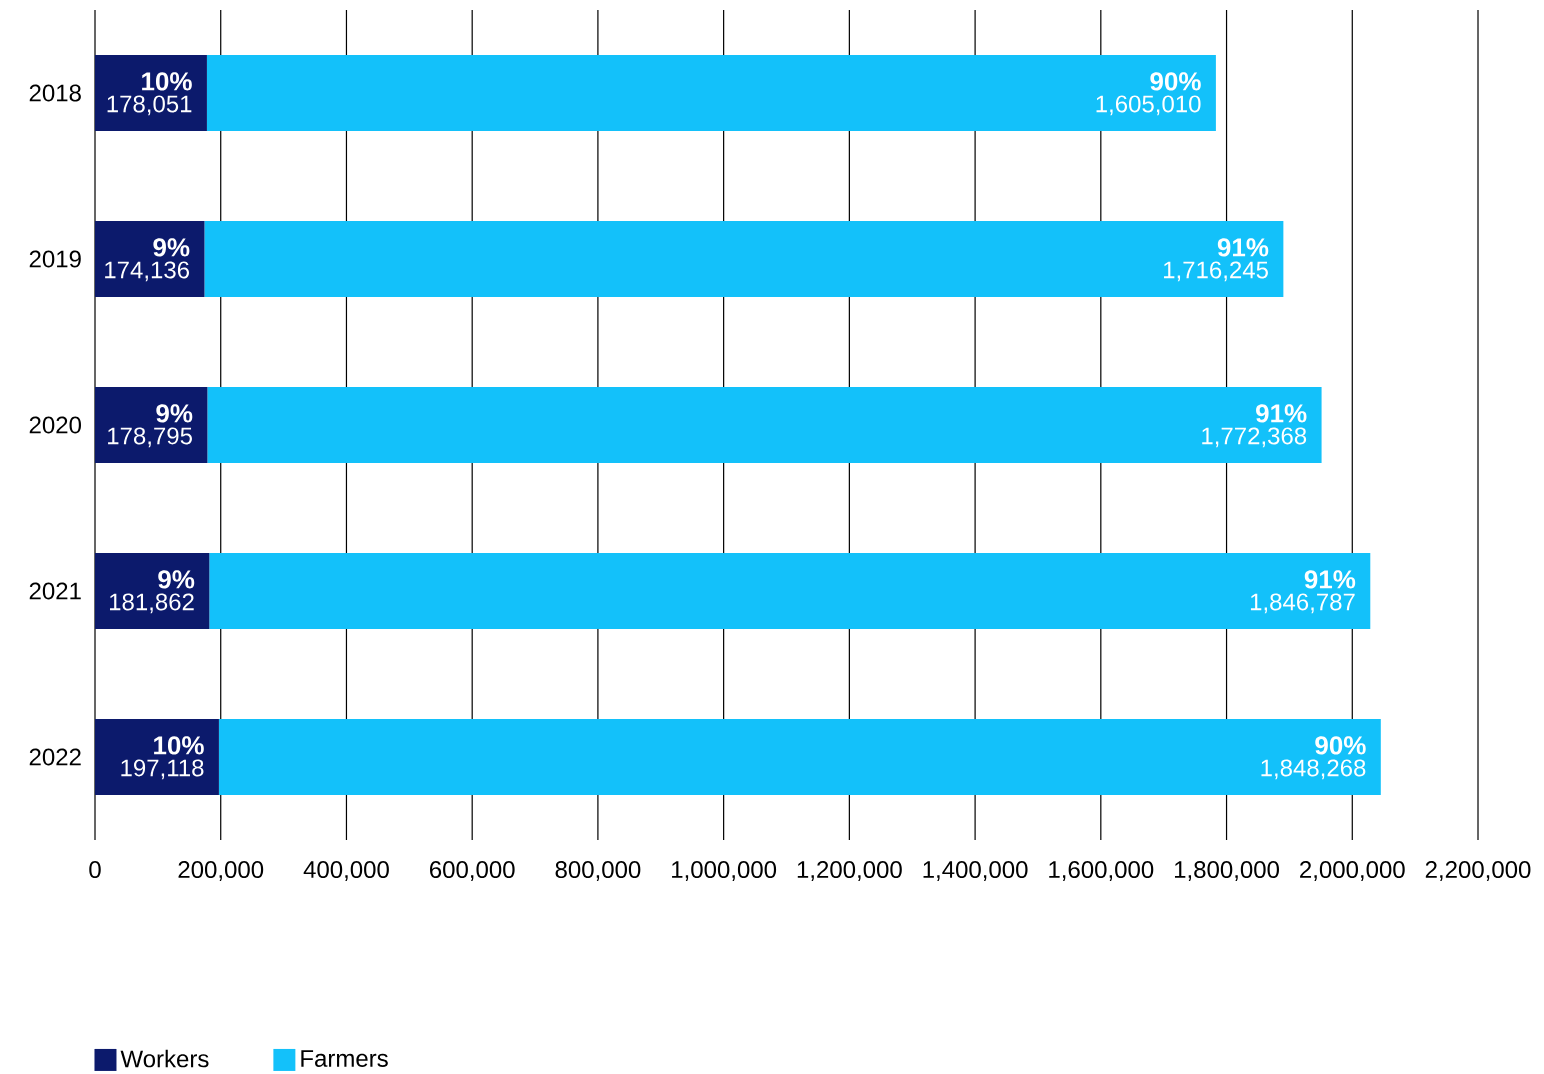 This screenshot has width=1544, height=1074. I want to click on data-label: 181,862, so click(151, 603).